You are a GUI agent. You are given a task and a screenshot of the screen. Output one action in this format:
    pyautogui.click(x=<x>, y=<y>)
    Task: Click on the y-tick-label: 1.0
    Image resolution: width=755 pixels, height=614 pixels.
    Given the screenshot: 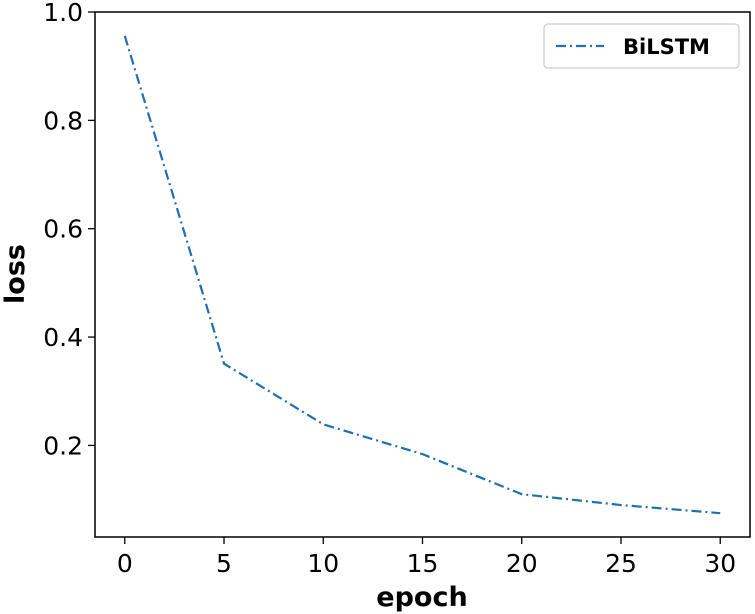 What is the action you would take?
    pyautogui.click(x=63, y=13)
    